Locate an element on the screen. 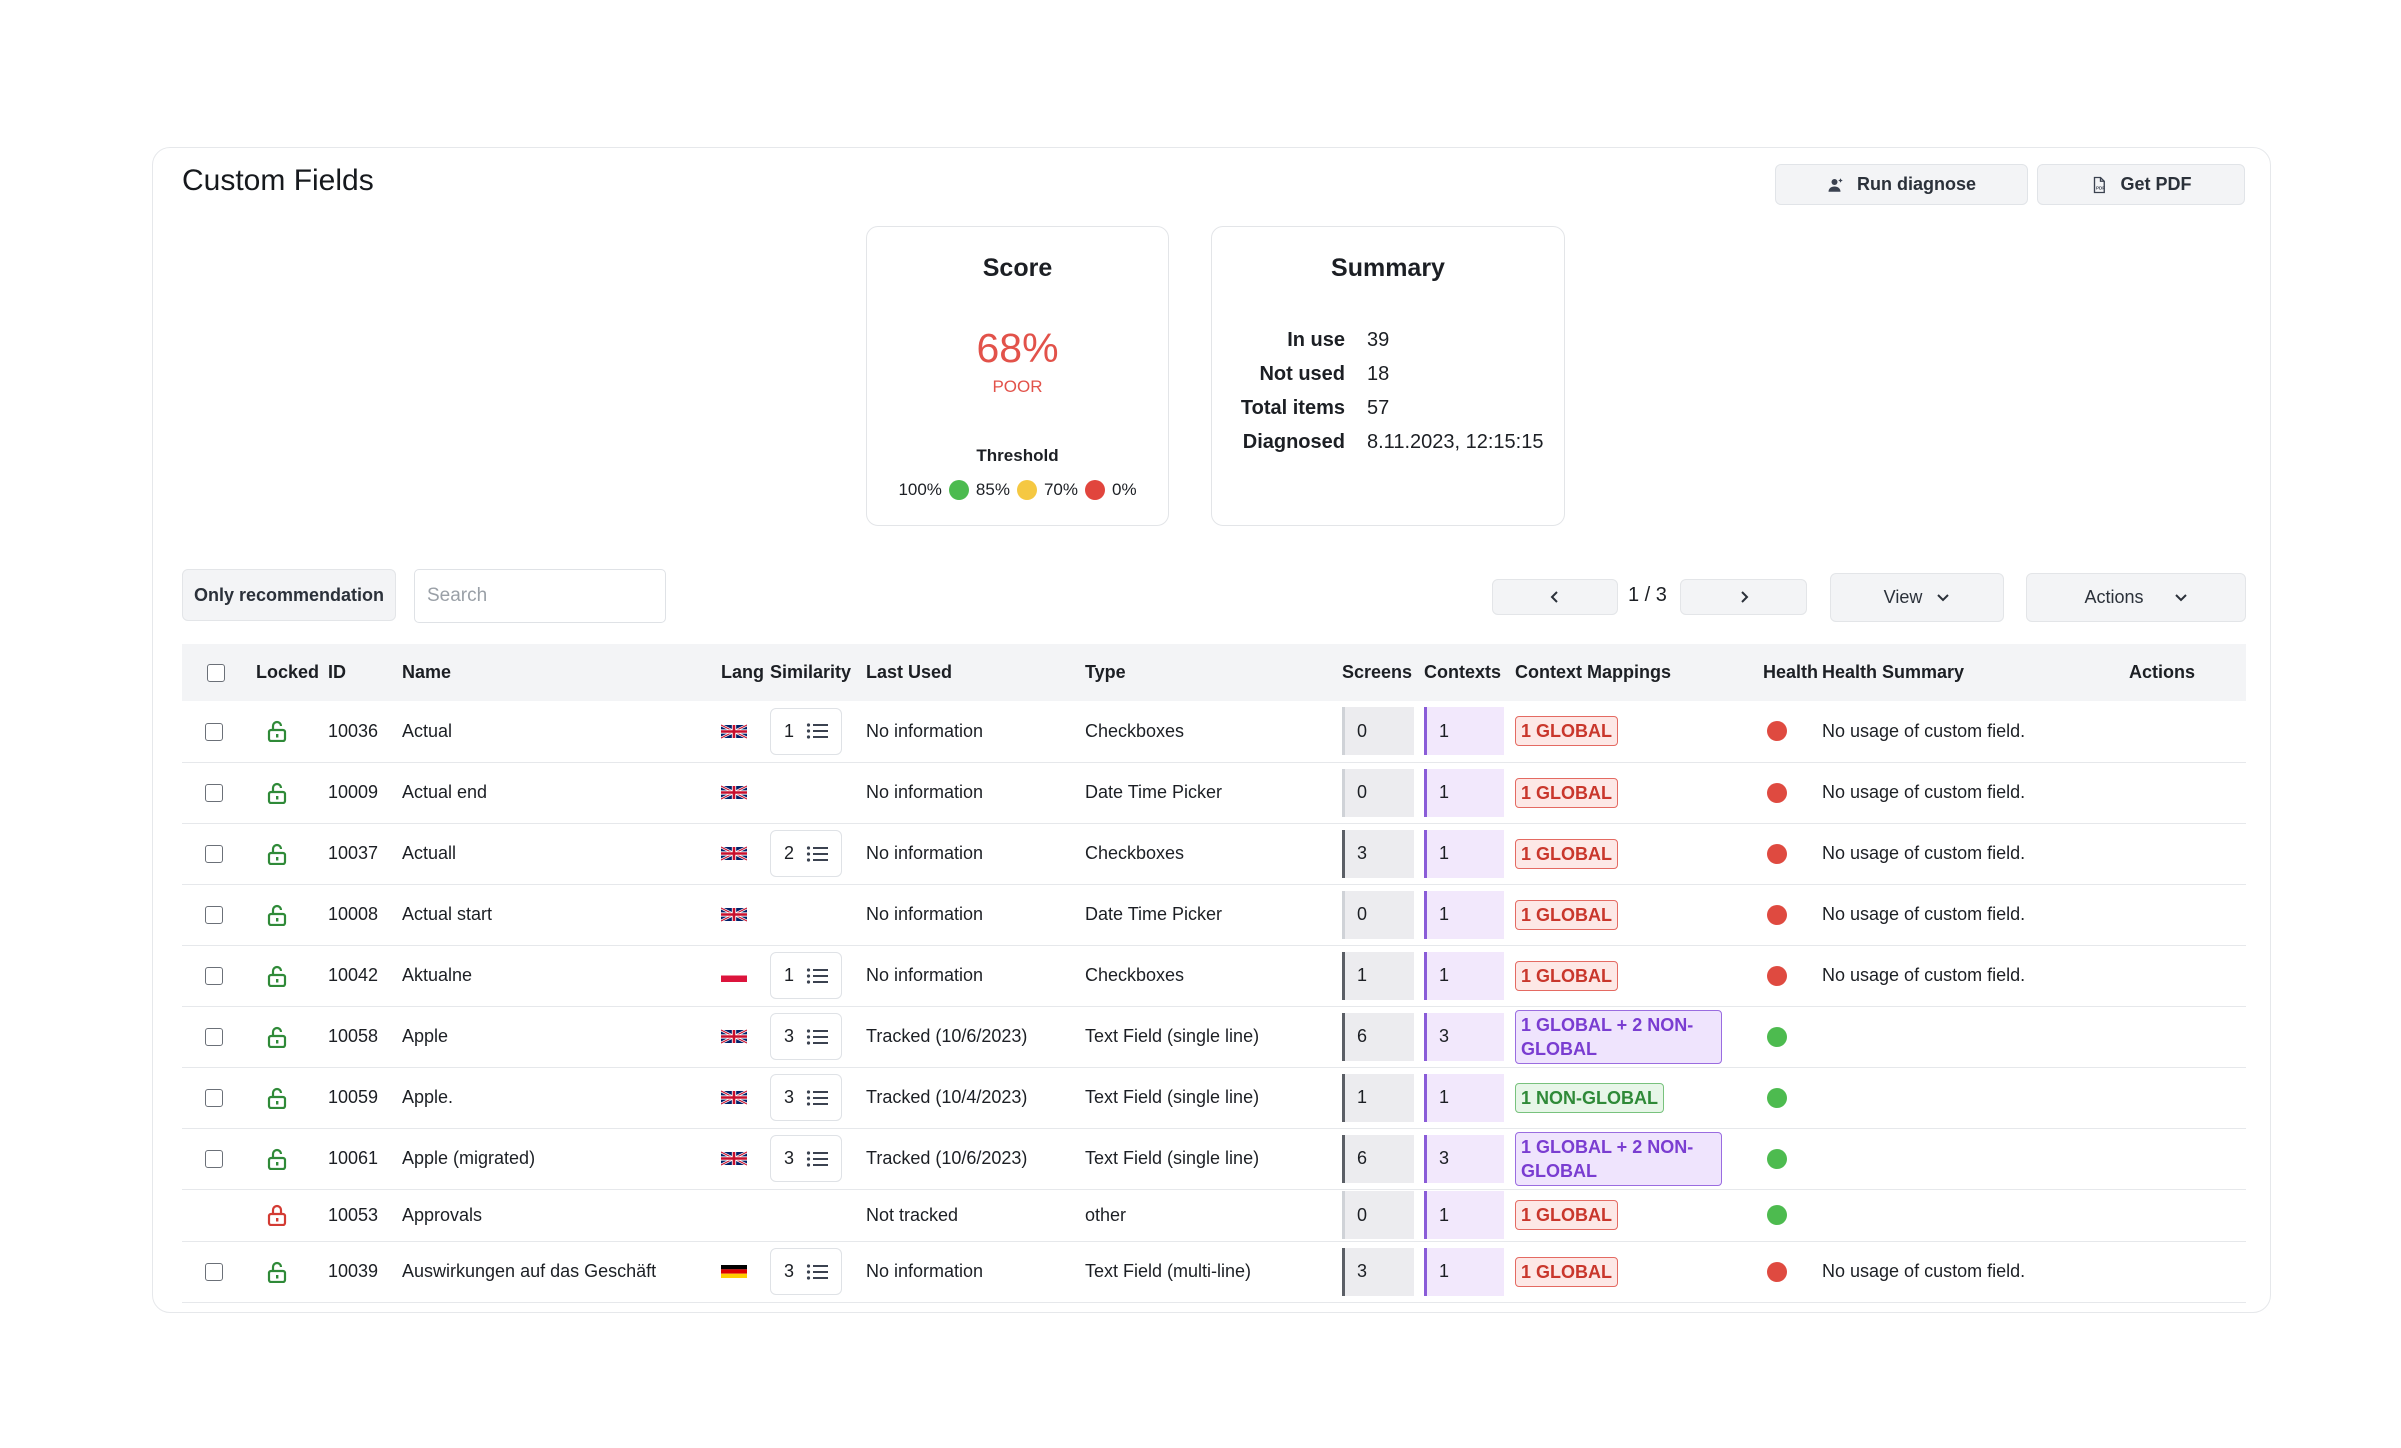 The height and width of the screenshot is (1448, 2401). health-summary: No usage of custom field. is located at coordinates (1972, 1272).